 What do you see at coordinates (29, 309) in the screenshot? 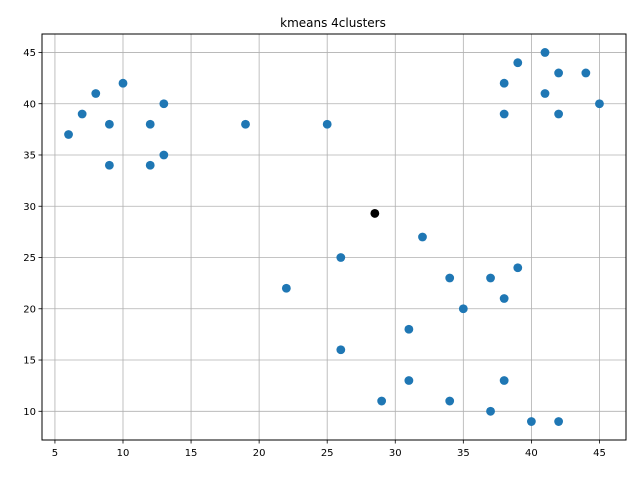
I see `y-tick-label: 20` at bounding box center [29, 309].